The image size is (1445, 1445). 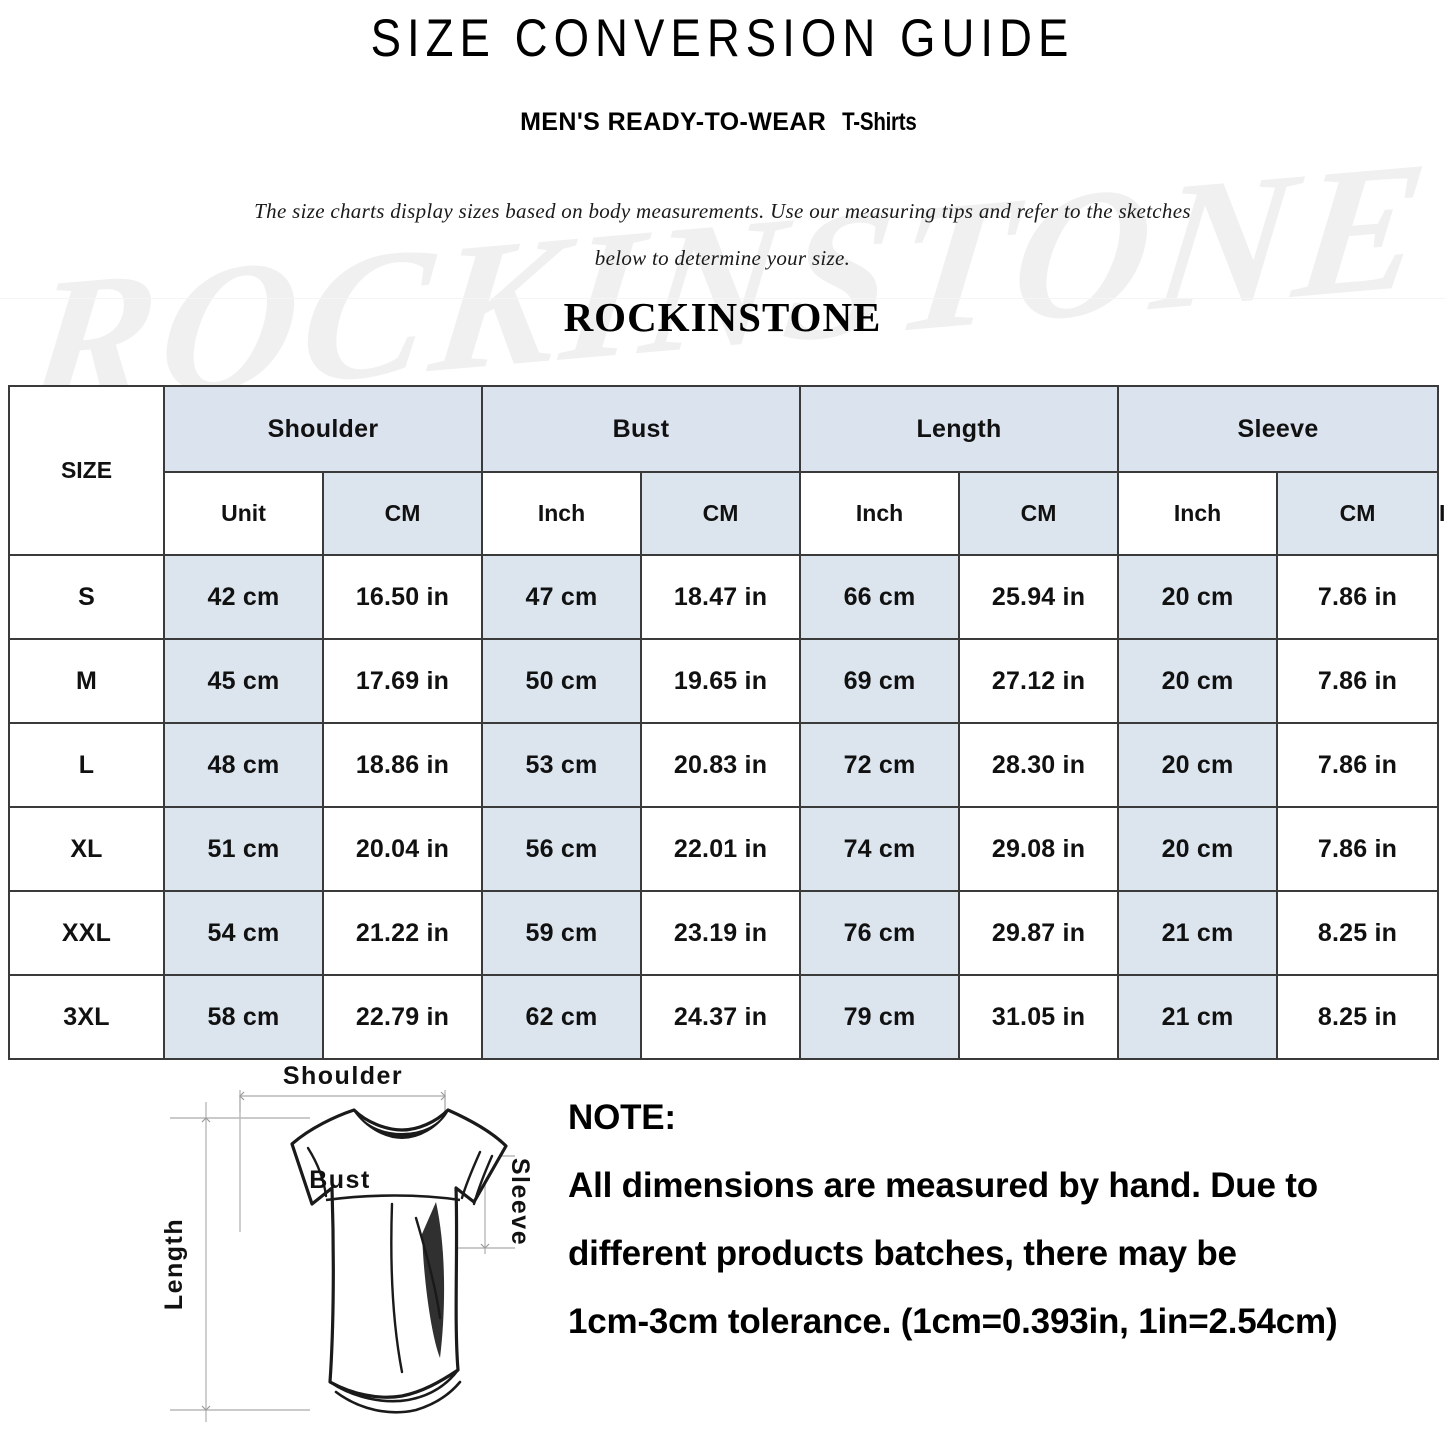 I want to click on cell-length-inch: 29.87 in, so click(x=1039, y=933).